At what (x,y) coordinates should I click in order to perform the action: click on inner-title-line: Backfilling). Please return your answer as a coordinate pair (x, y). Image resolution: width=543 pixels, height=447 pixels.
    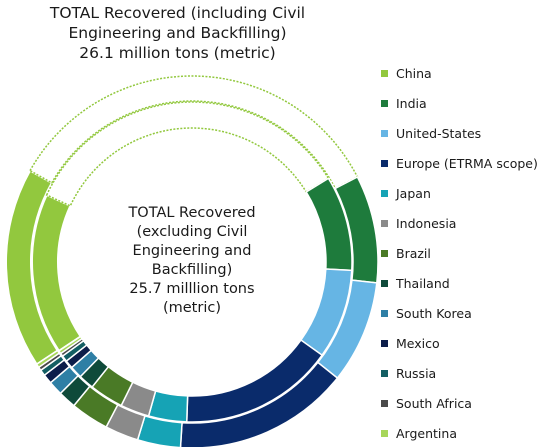
    Looking at the image, I should click on (192, 270).